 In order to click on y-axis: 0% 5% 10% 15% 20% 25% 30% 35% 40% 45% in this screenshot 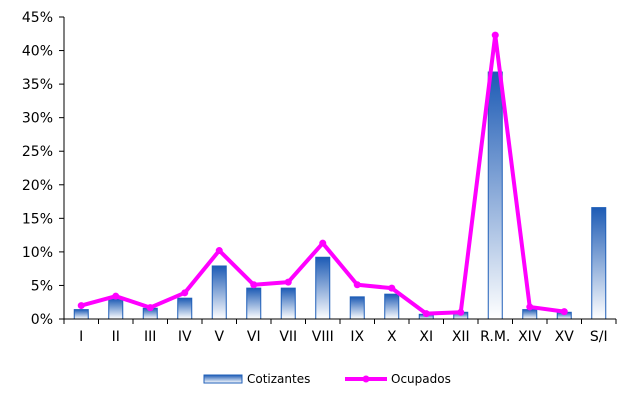, I will do `click(43, 169)`.